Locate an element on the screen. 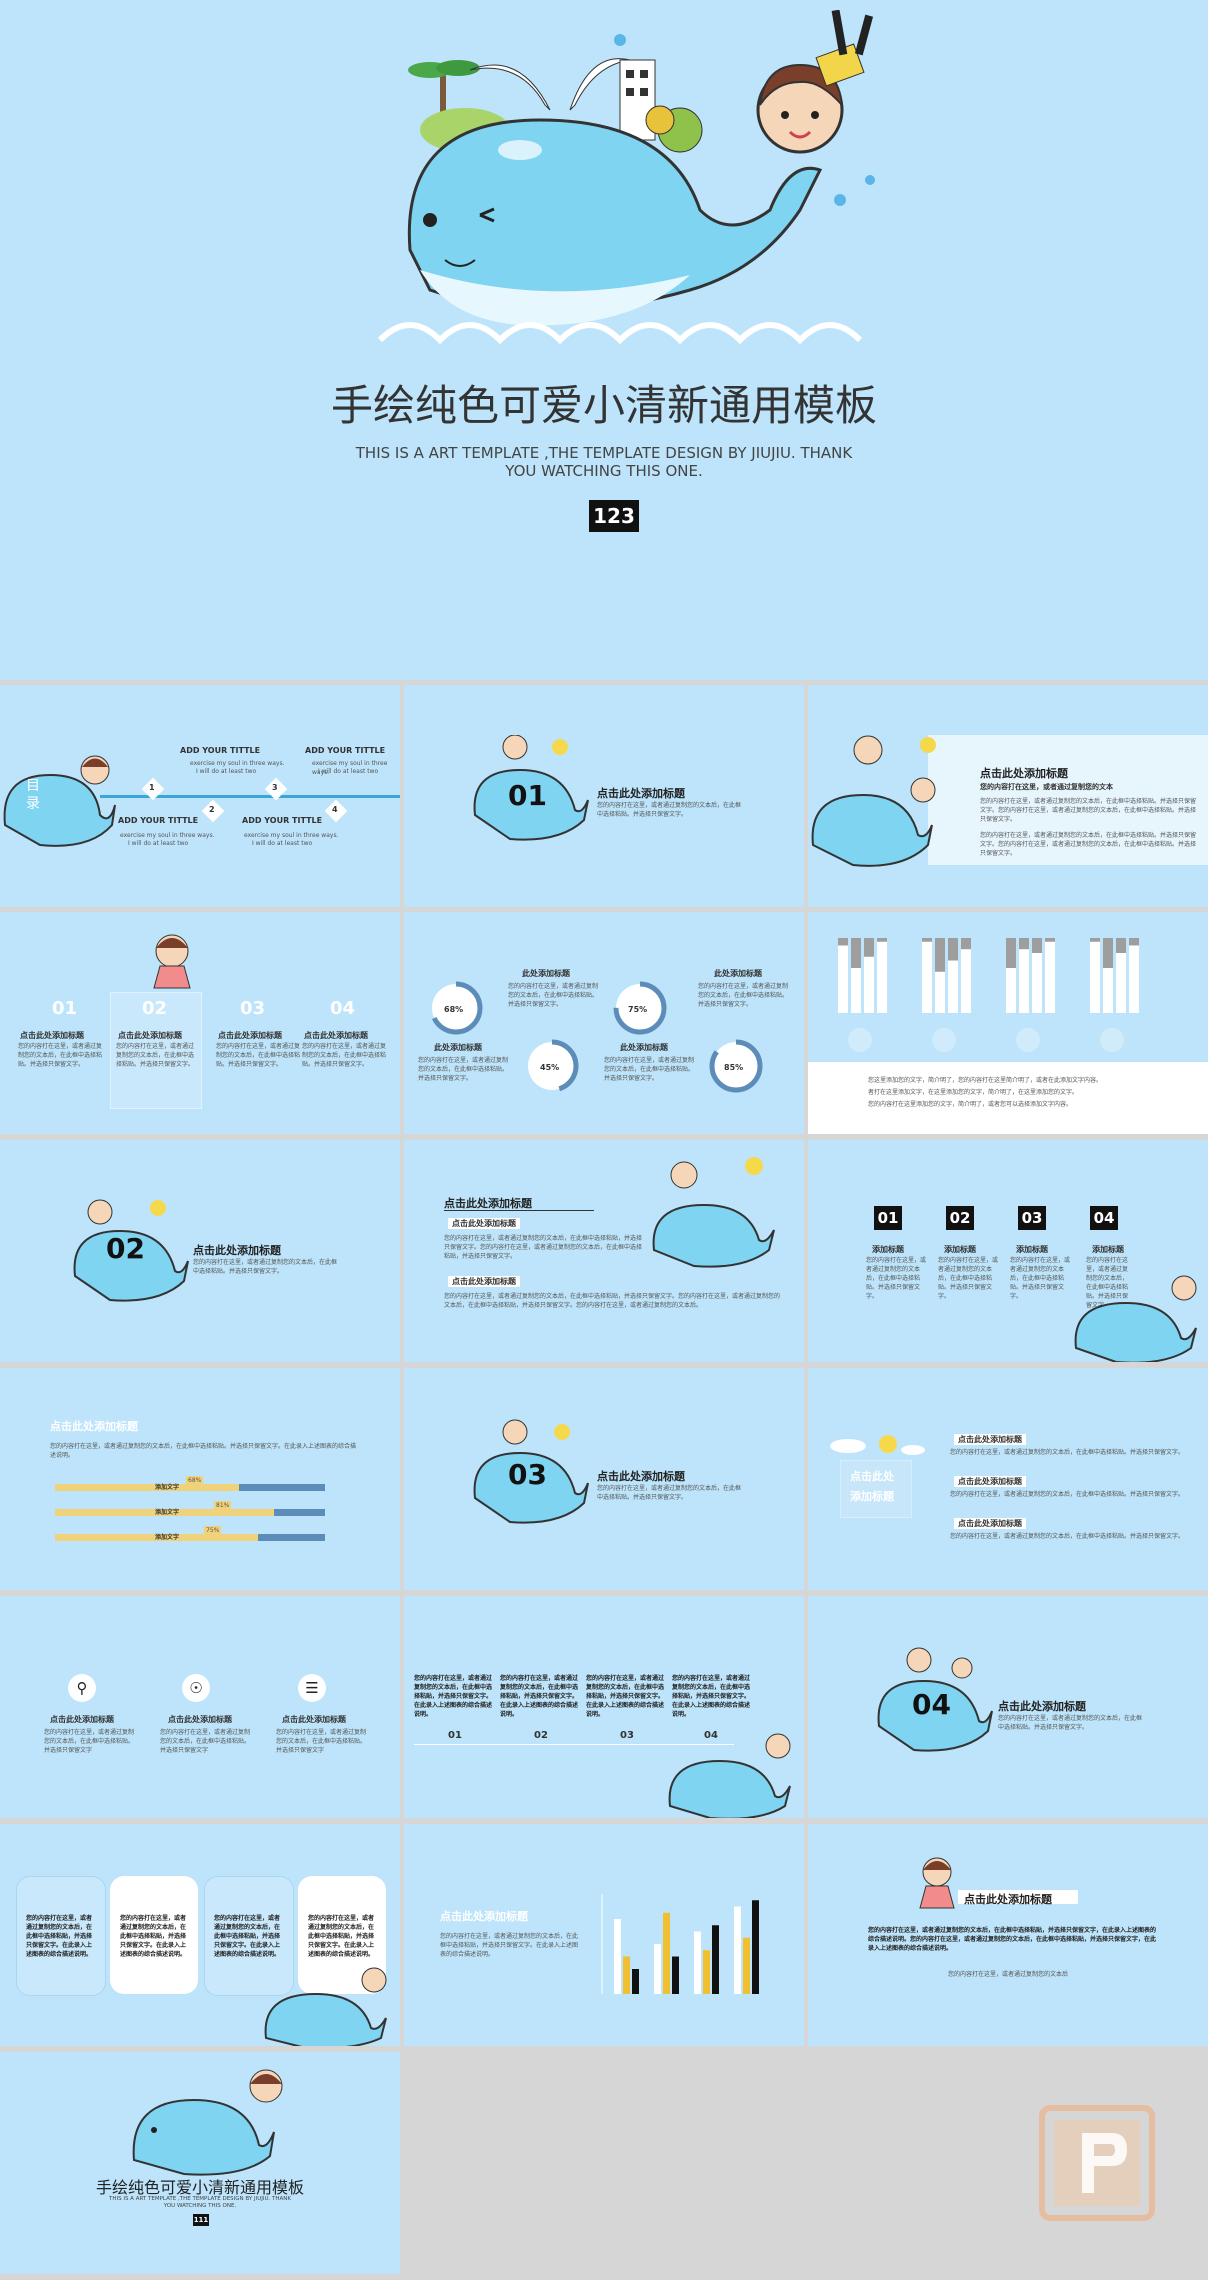 This screenshot has width=1208, height=2280. col-1-desc: 您的内容打在这里，或者通过复制您的文本后，在此框中选择粘贴。并选择只保留文字。 is located at coordinates (62, 1055).